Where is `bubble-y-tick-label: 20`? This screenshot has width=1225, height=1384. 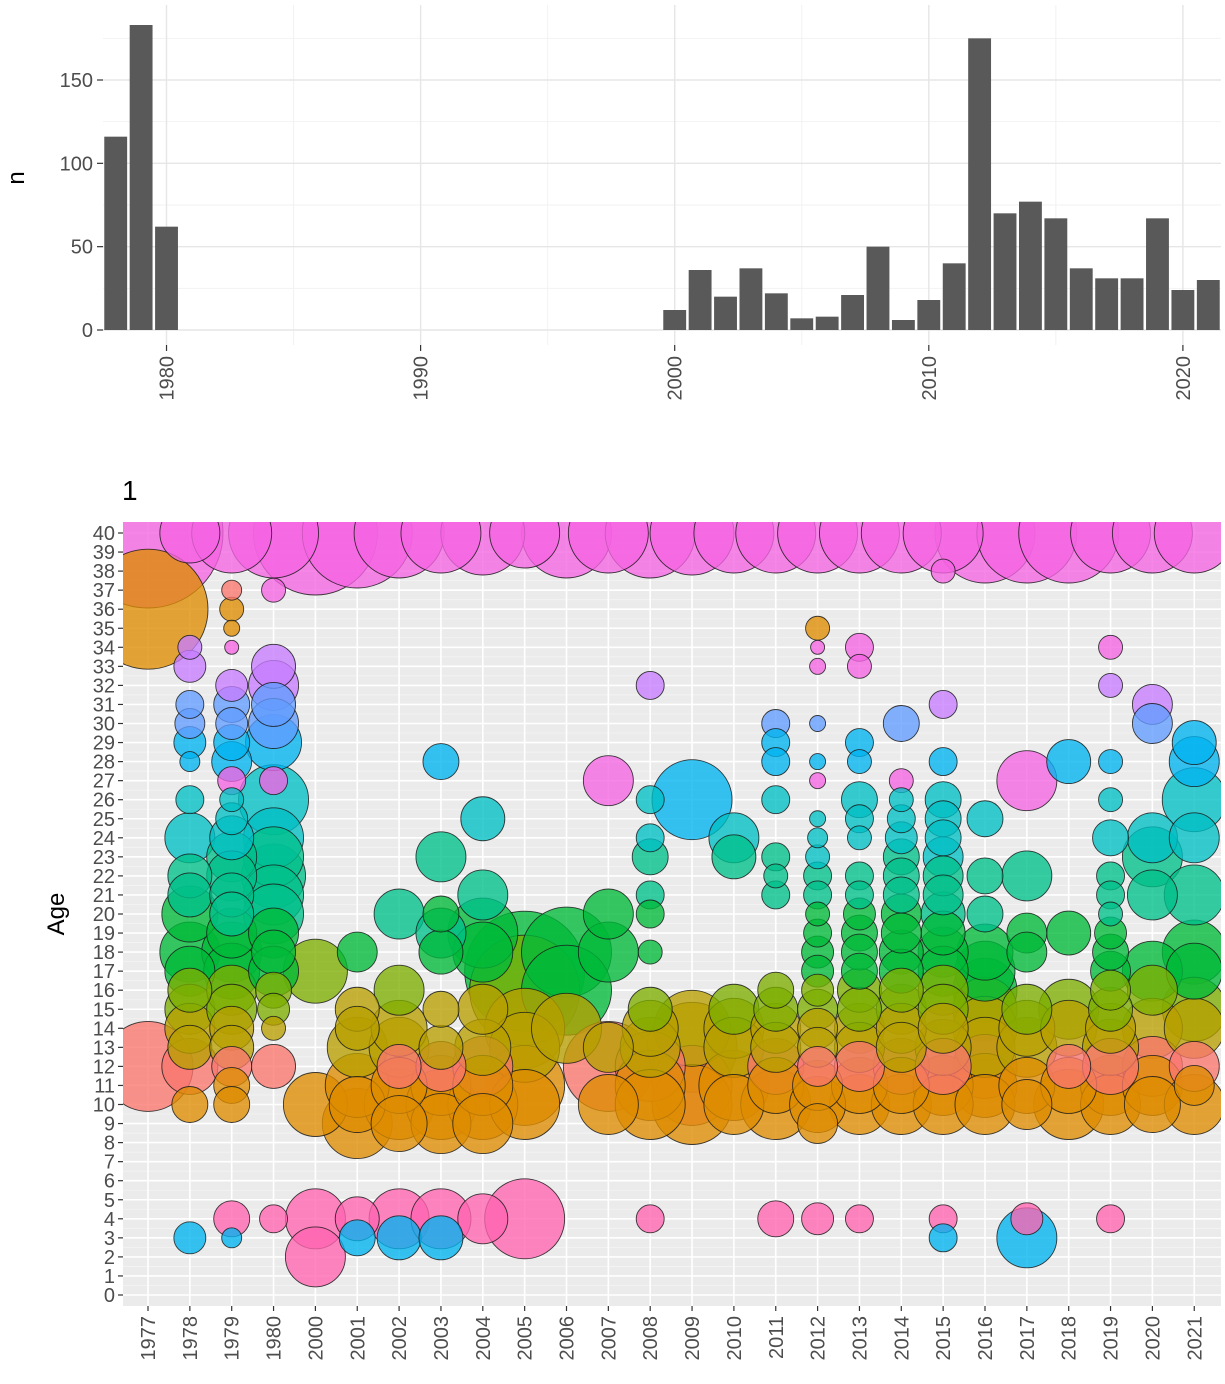 bubble-y-tick-label: 20 is located at coordinates (104, 915).